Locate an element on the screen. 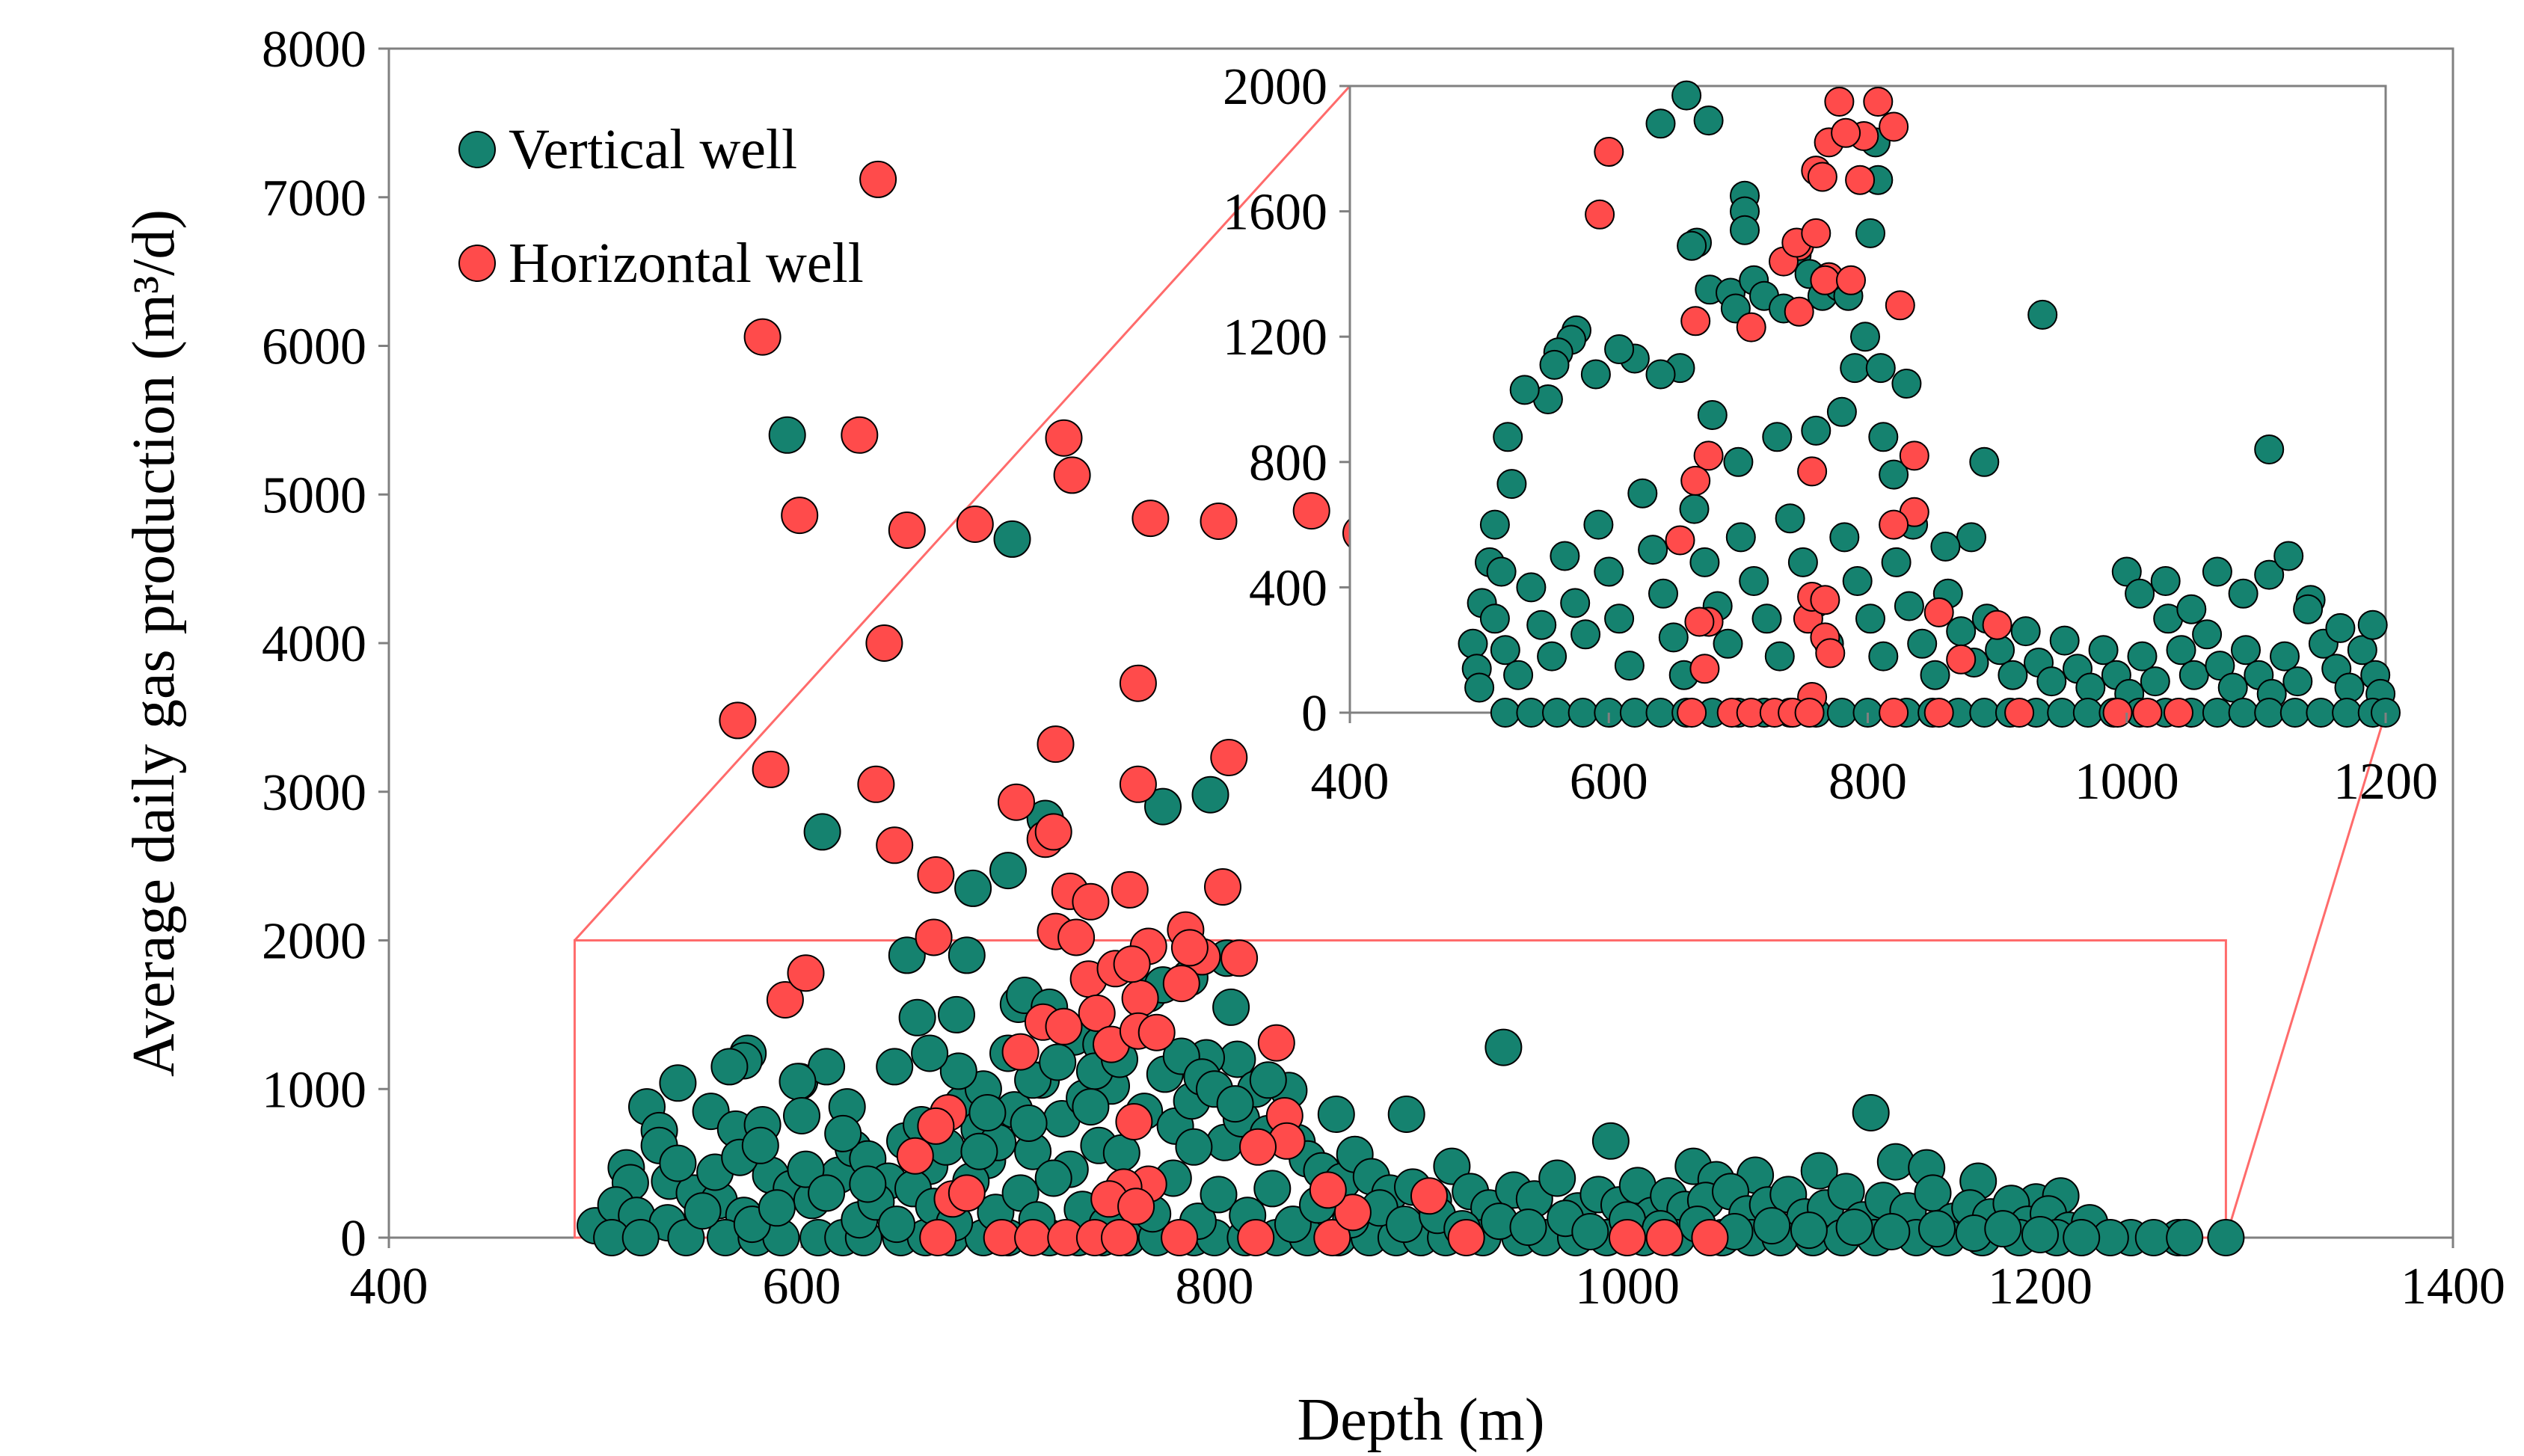 This screenshot has width=2524, height=1456. legend: Vertical well Horizontal well is located at coordinates (661, 206).